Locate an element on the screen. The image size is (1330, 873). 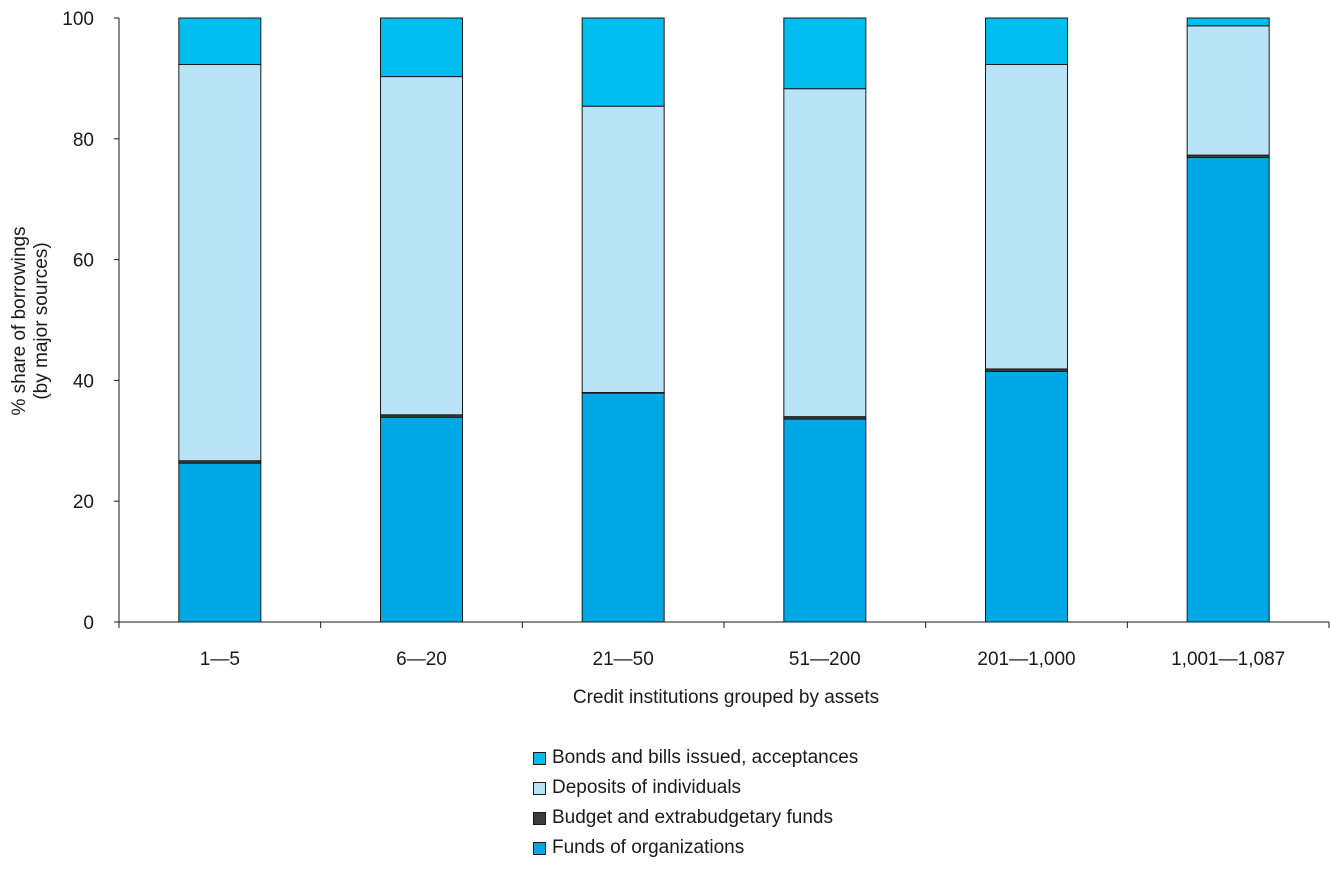
x-tick-label: 6—20 is located at coordinates (421, 659).